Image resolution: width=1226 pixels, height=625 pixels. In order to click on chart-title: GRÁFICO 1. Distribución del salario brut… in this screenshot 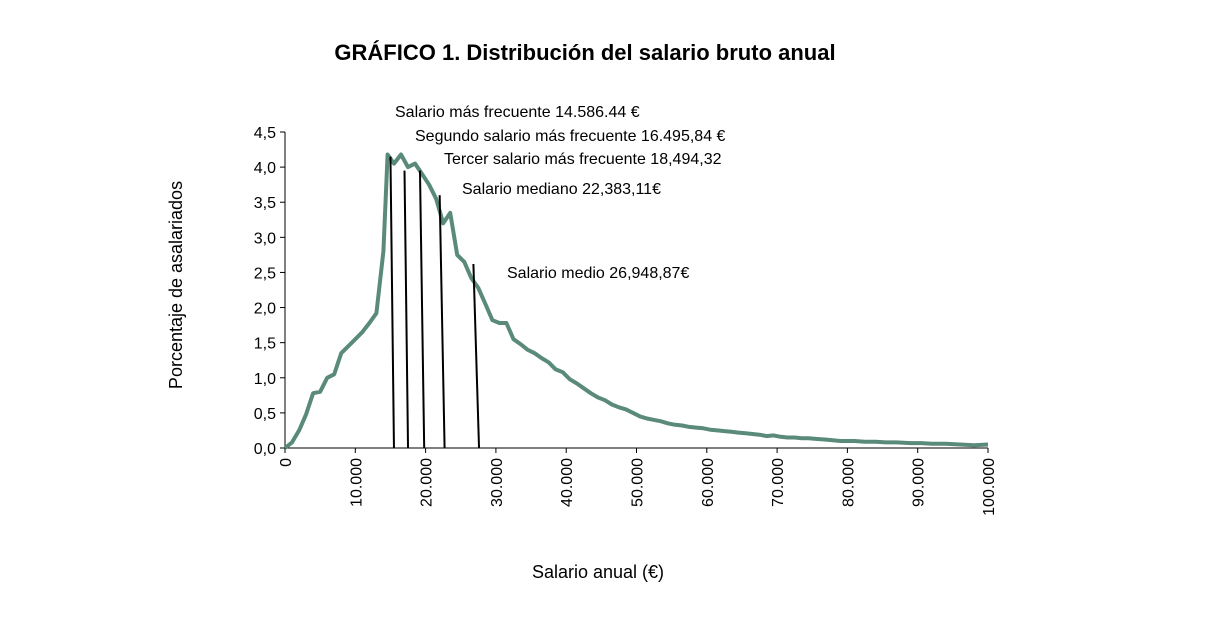, I will do `click(585, 52)`.